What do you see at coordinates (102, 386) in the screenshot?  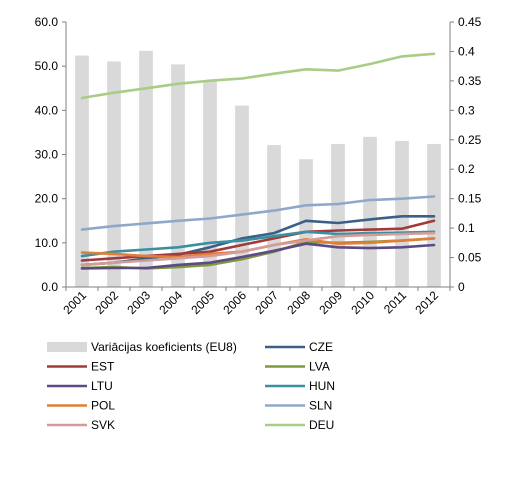 I see `legend-label: LTU` at bounding box center [102, 386].